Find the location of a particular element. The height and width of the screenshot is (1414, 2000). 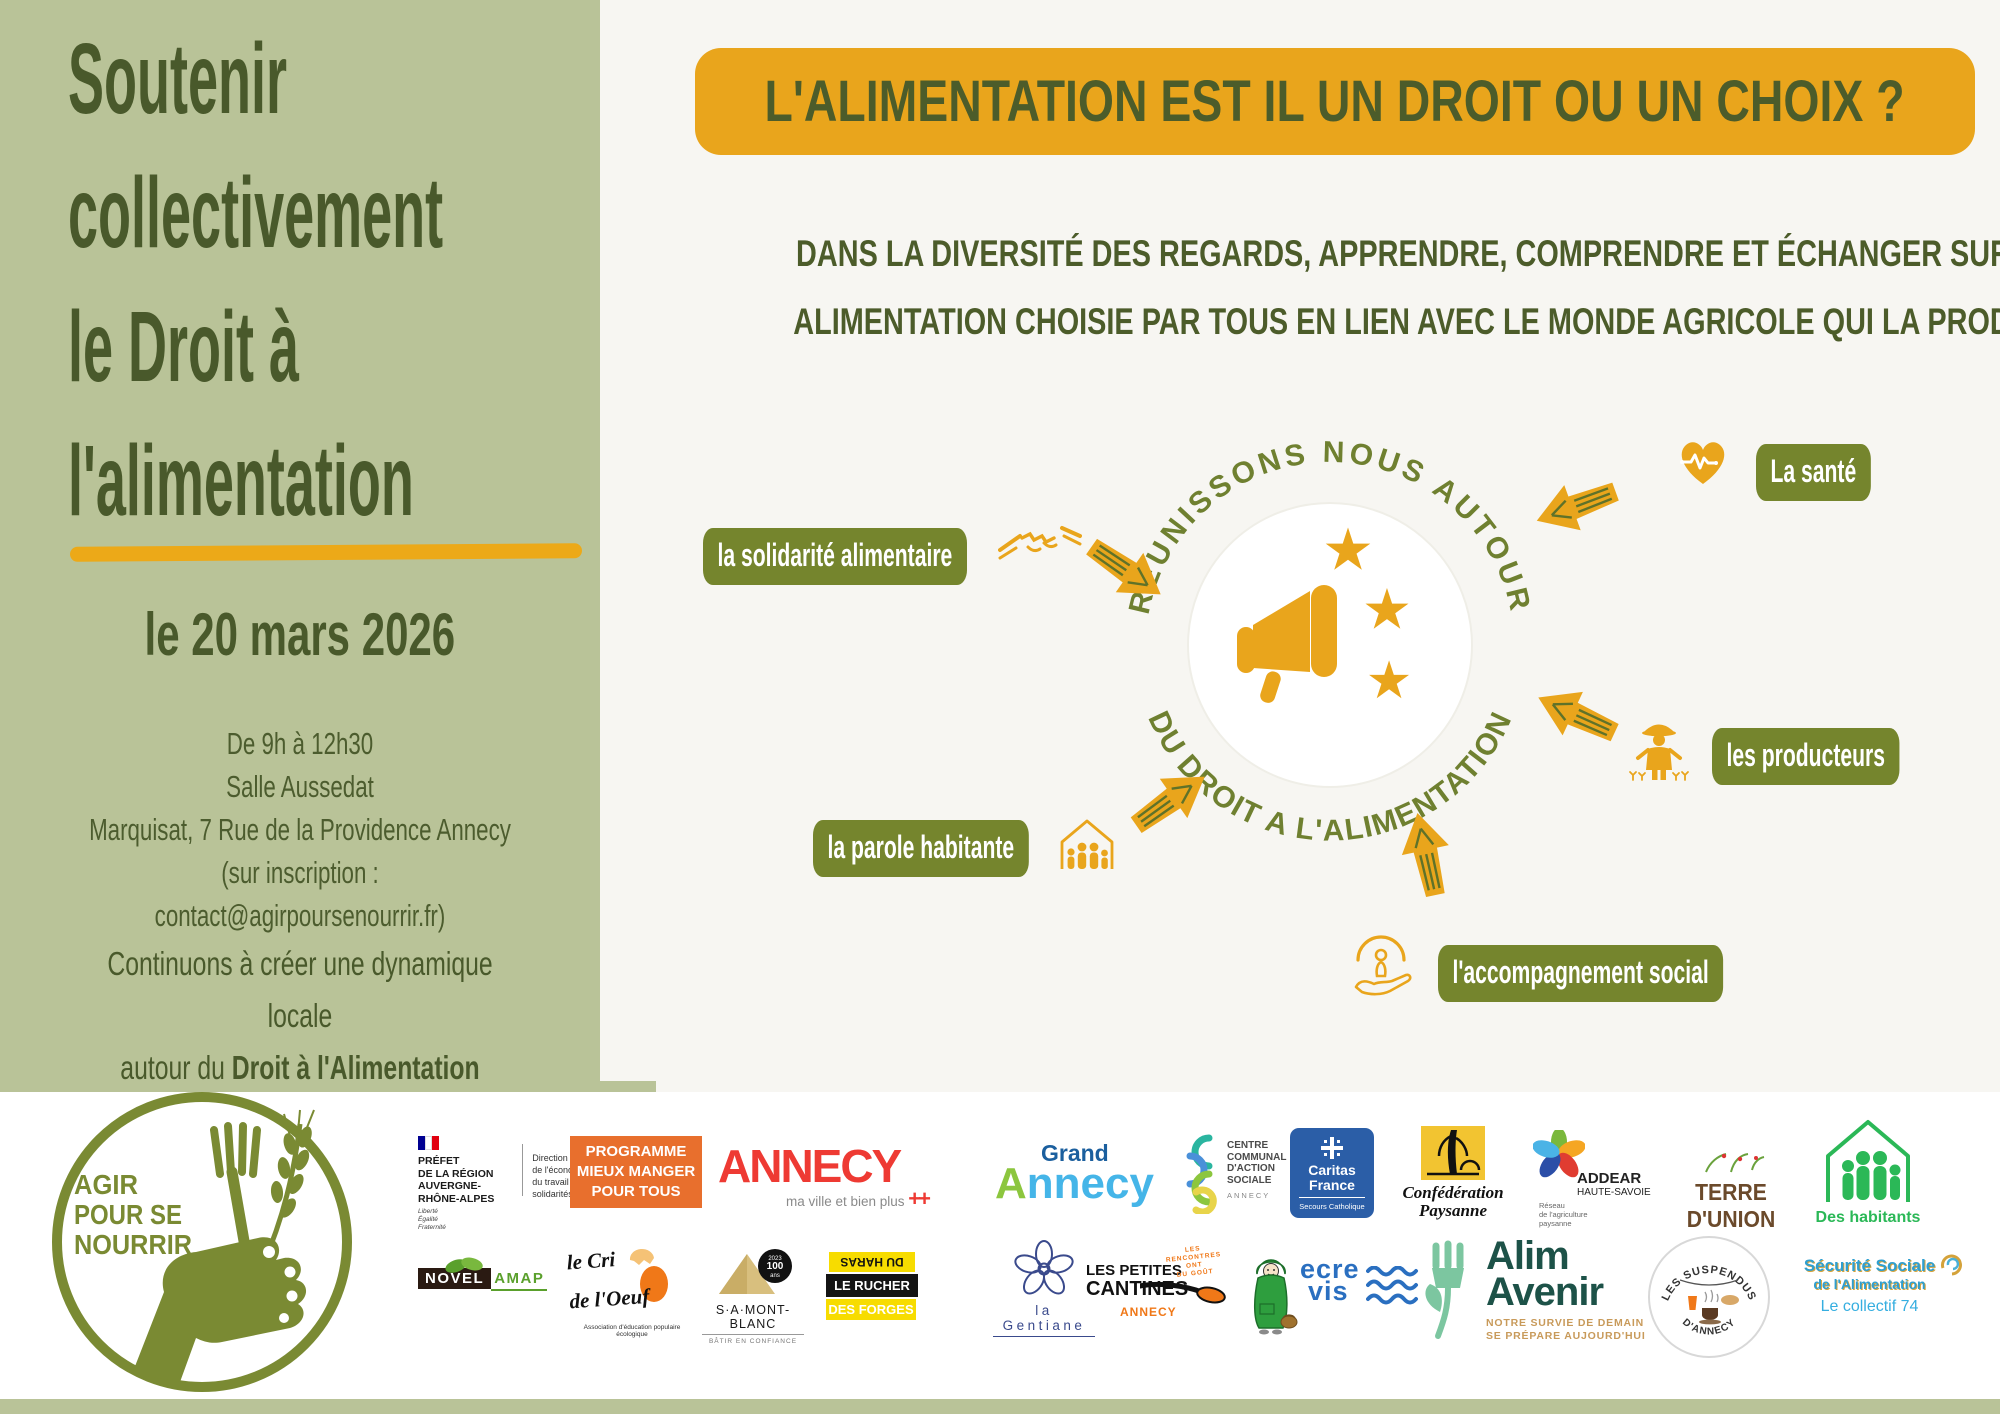

annecy-plus: ++ is located at coordinates (919, 1198).